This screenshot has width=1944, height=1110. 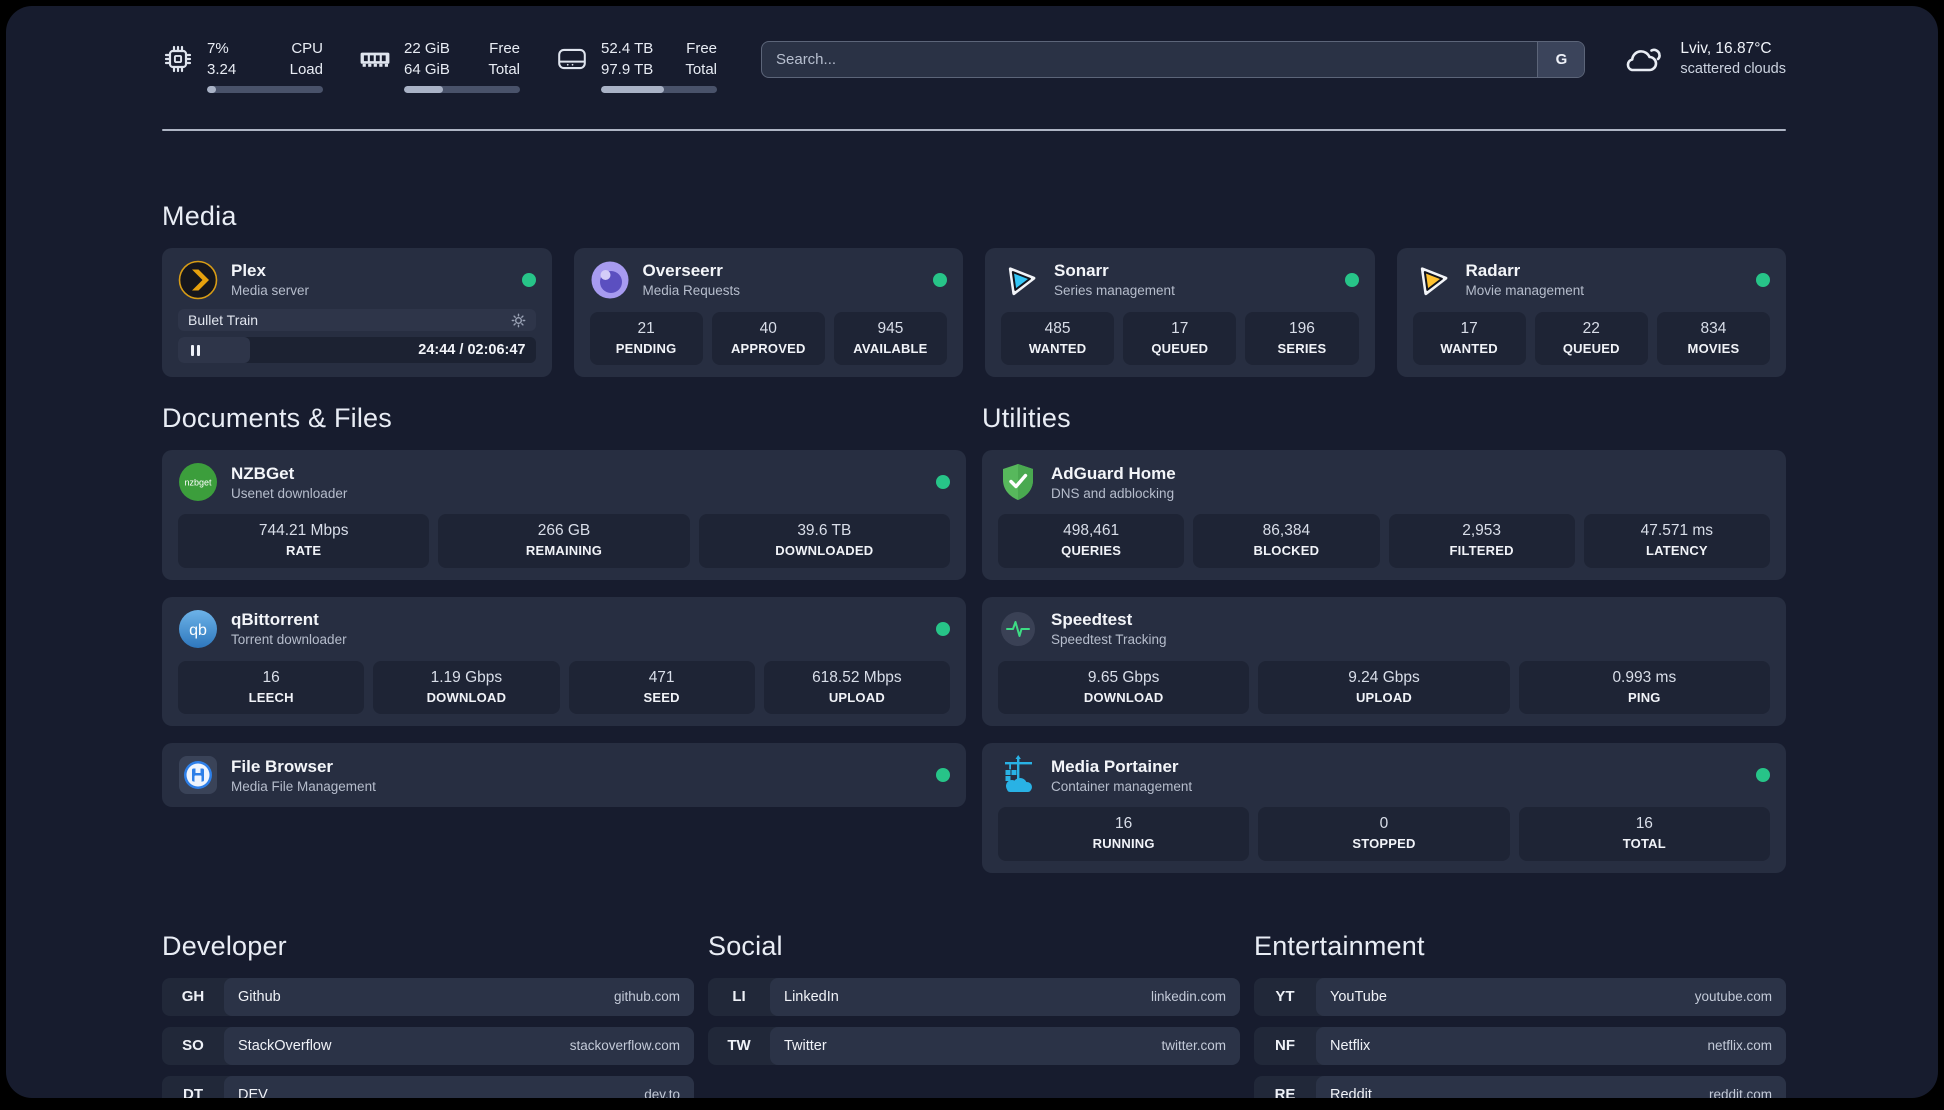 I want to click on app-name: AdGuard Home, so click(x=1113, y=473).